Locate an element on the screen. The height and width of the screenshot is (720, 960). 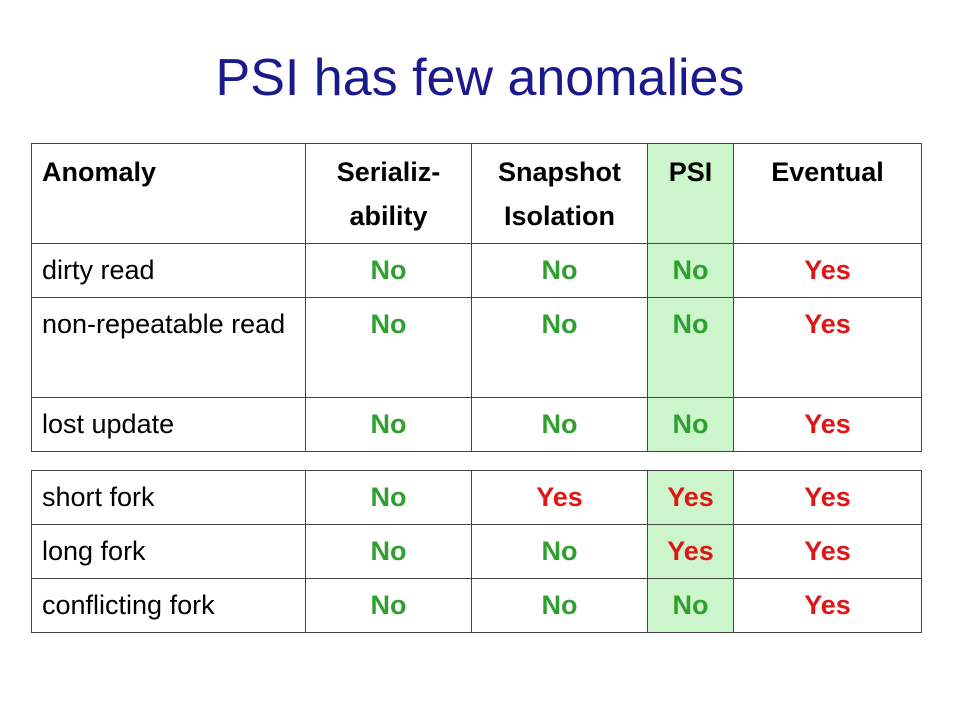
header-snapshot-isolation: Snapshot Isolation is located at coordinates (559, 193).